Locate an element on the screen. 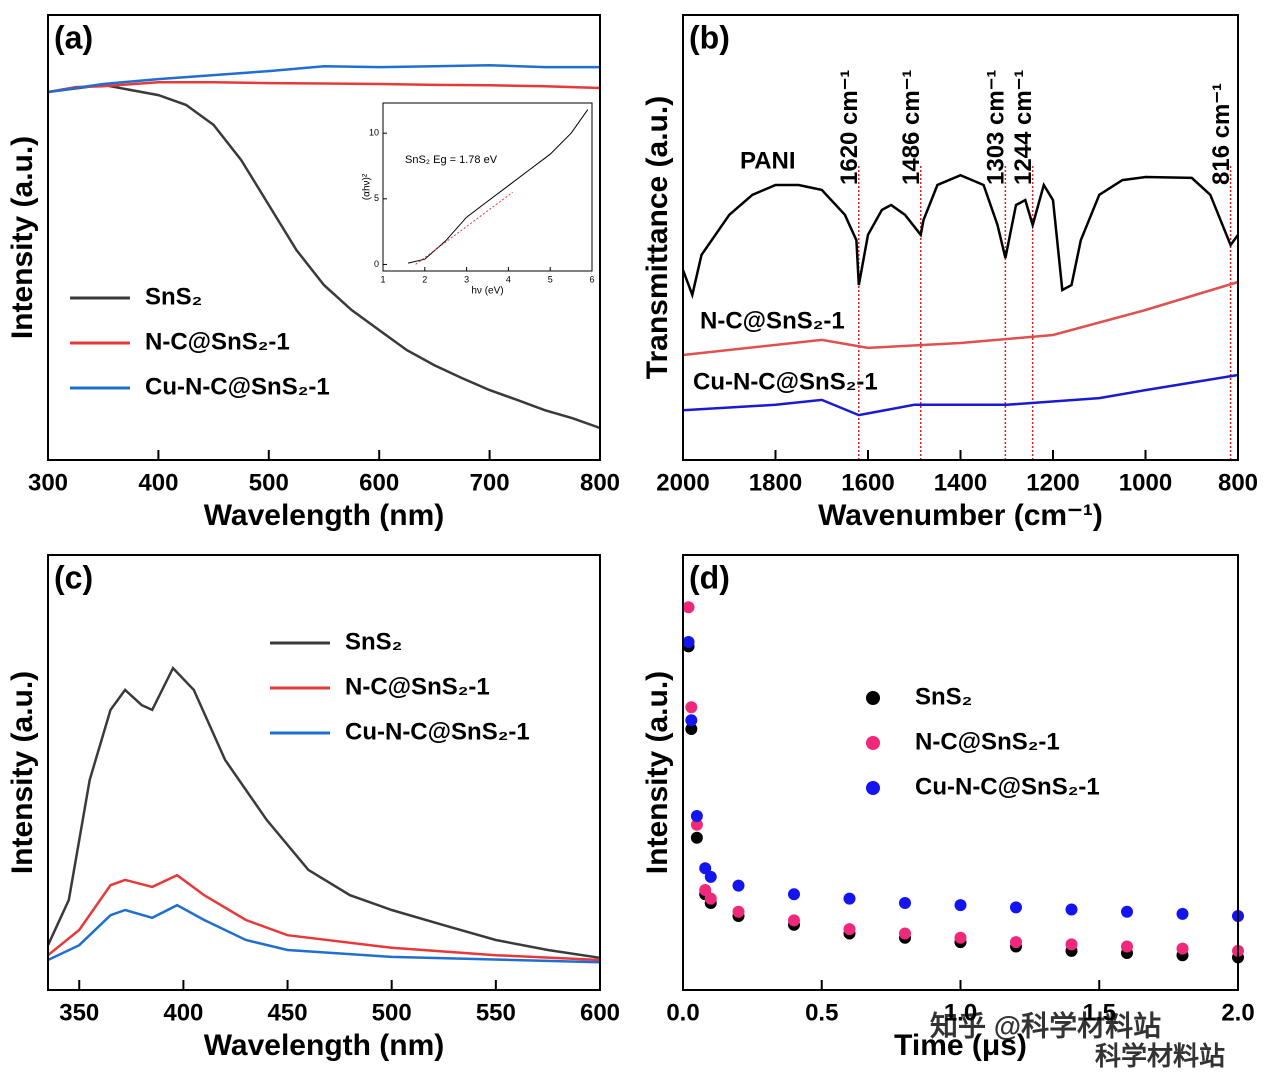 The width and height of the screenshot is (1275, 1080). x-tick-label: 450 is located at coordinates (288, 1012).